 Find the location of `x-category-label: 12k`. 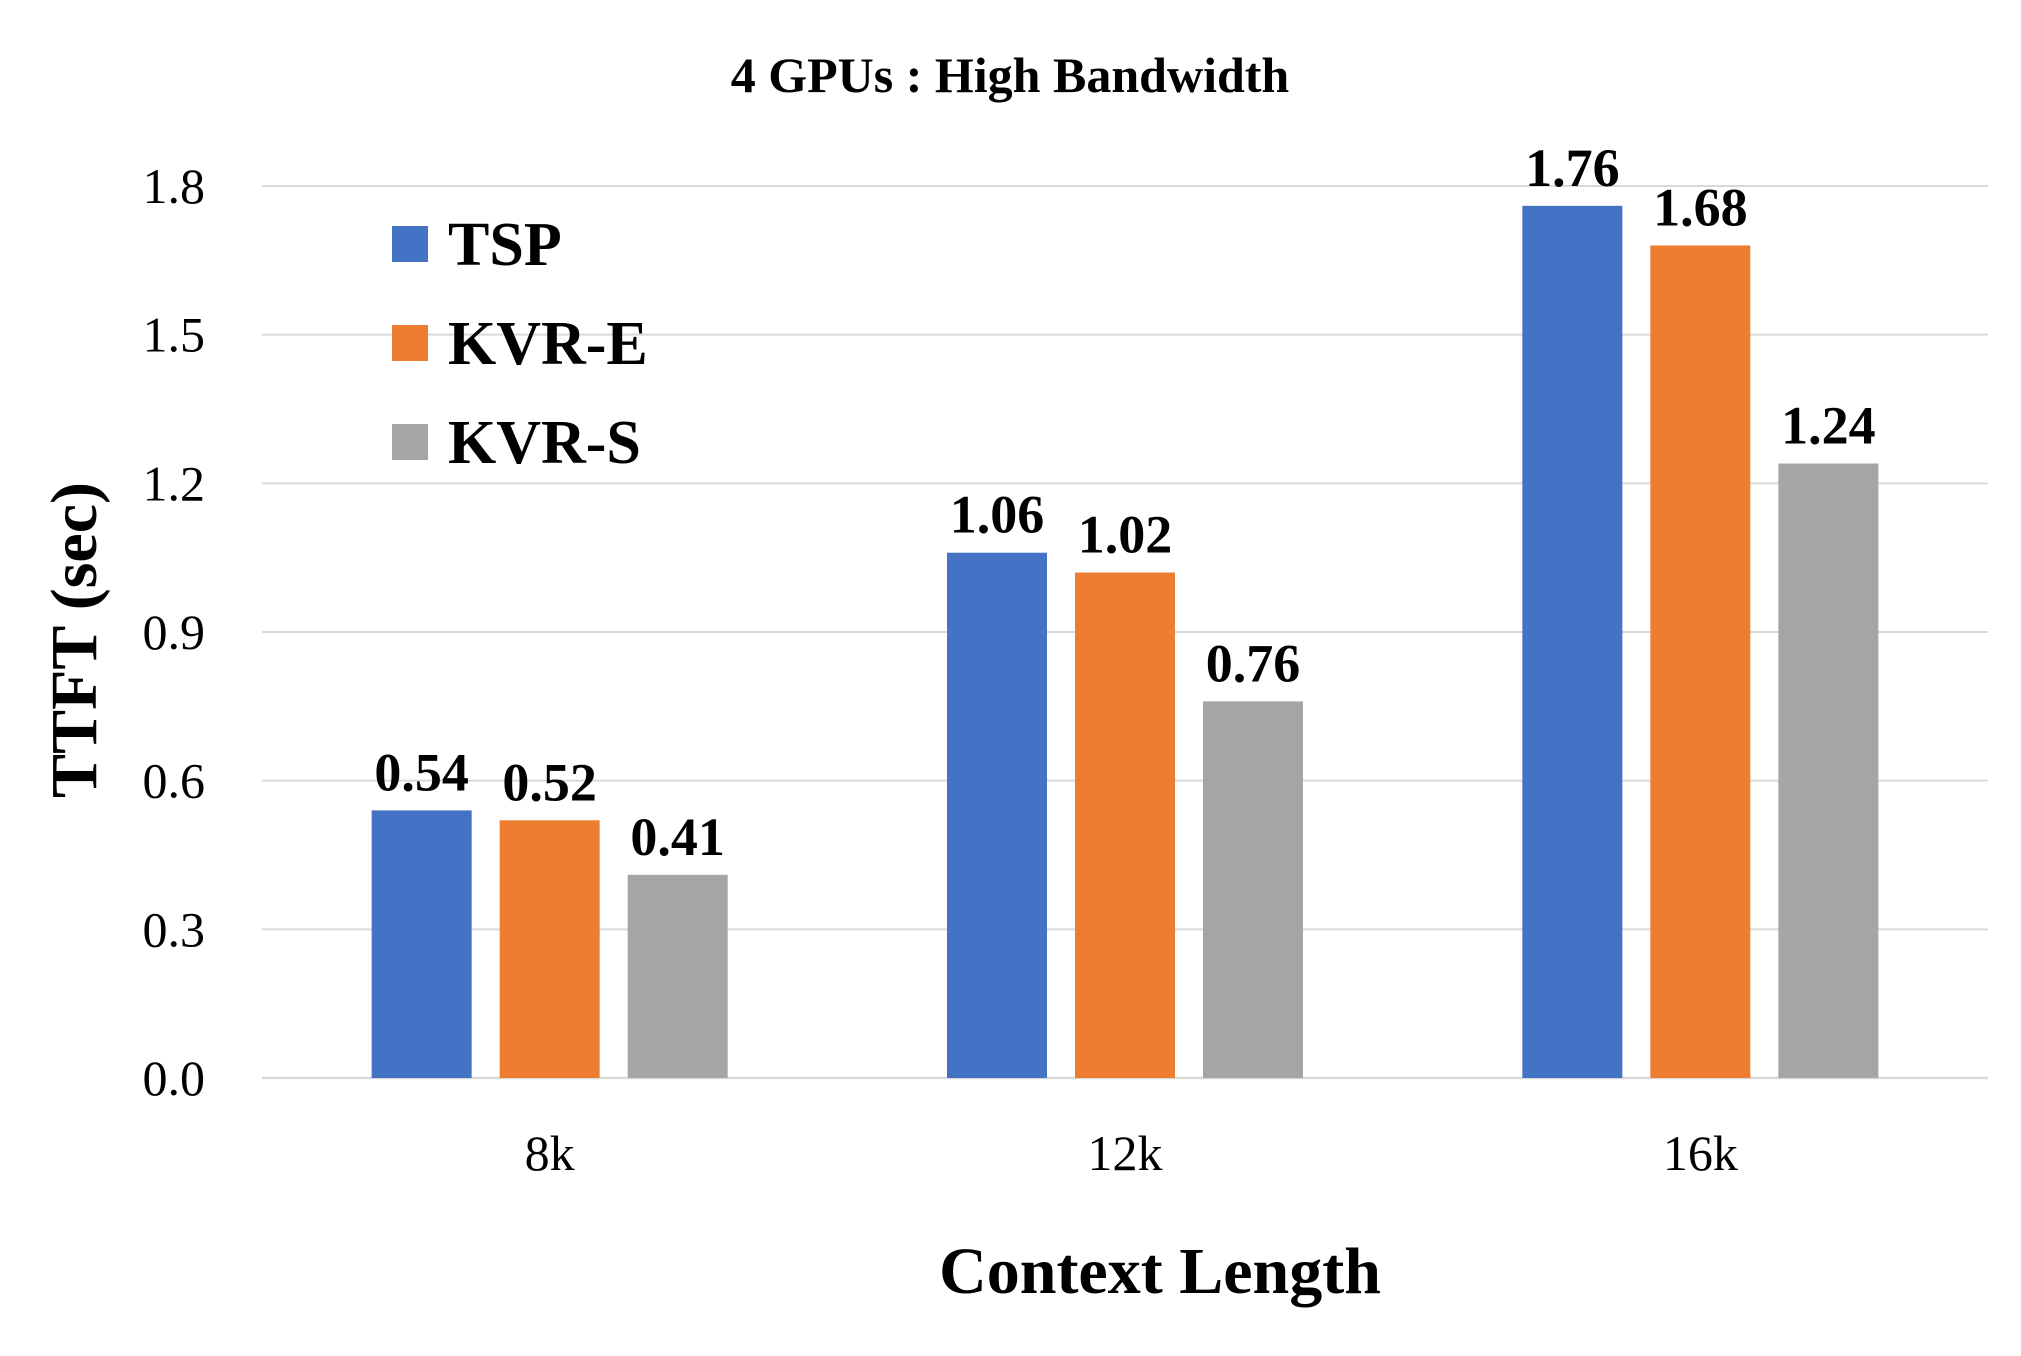

x-category-label: 12k is located at coordinates (1125, 1153).